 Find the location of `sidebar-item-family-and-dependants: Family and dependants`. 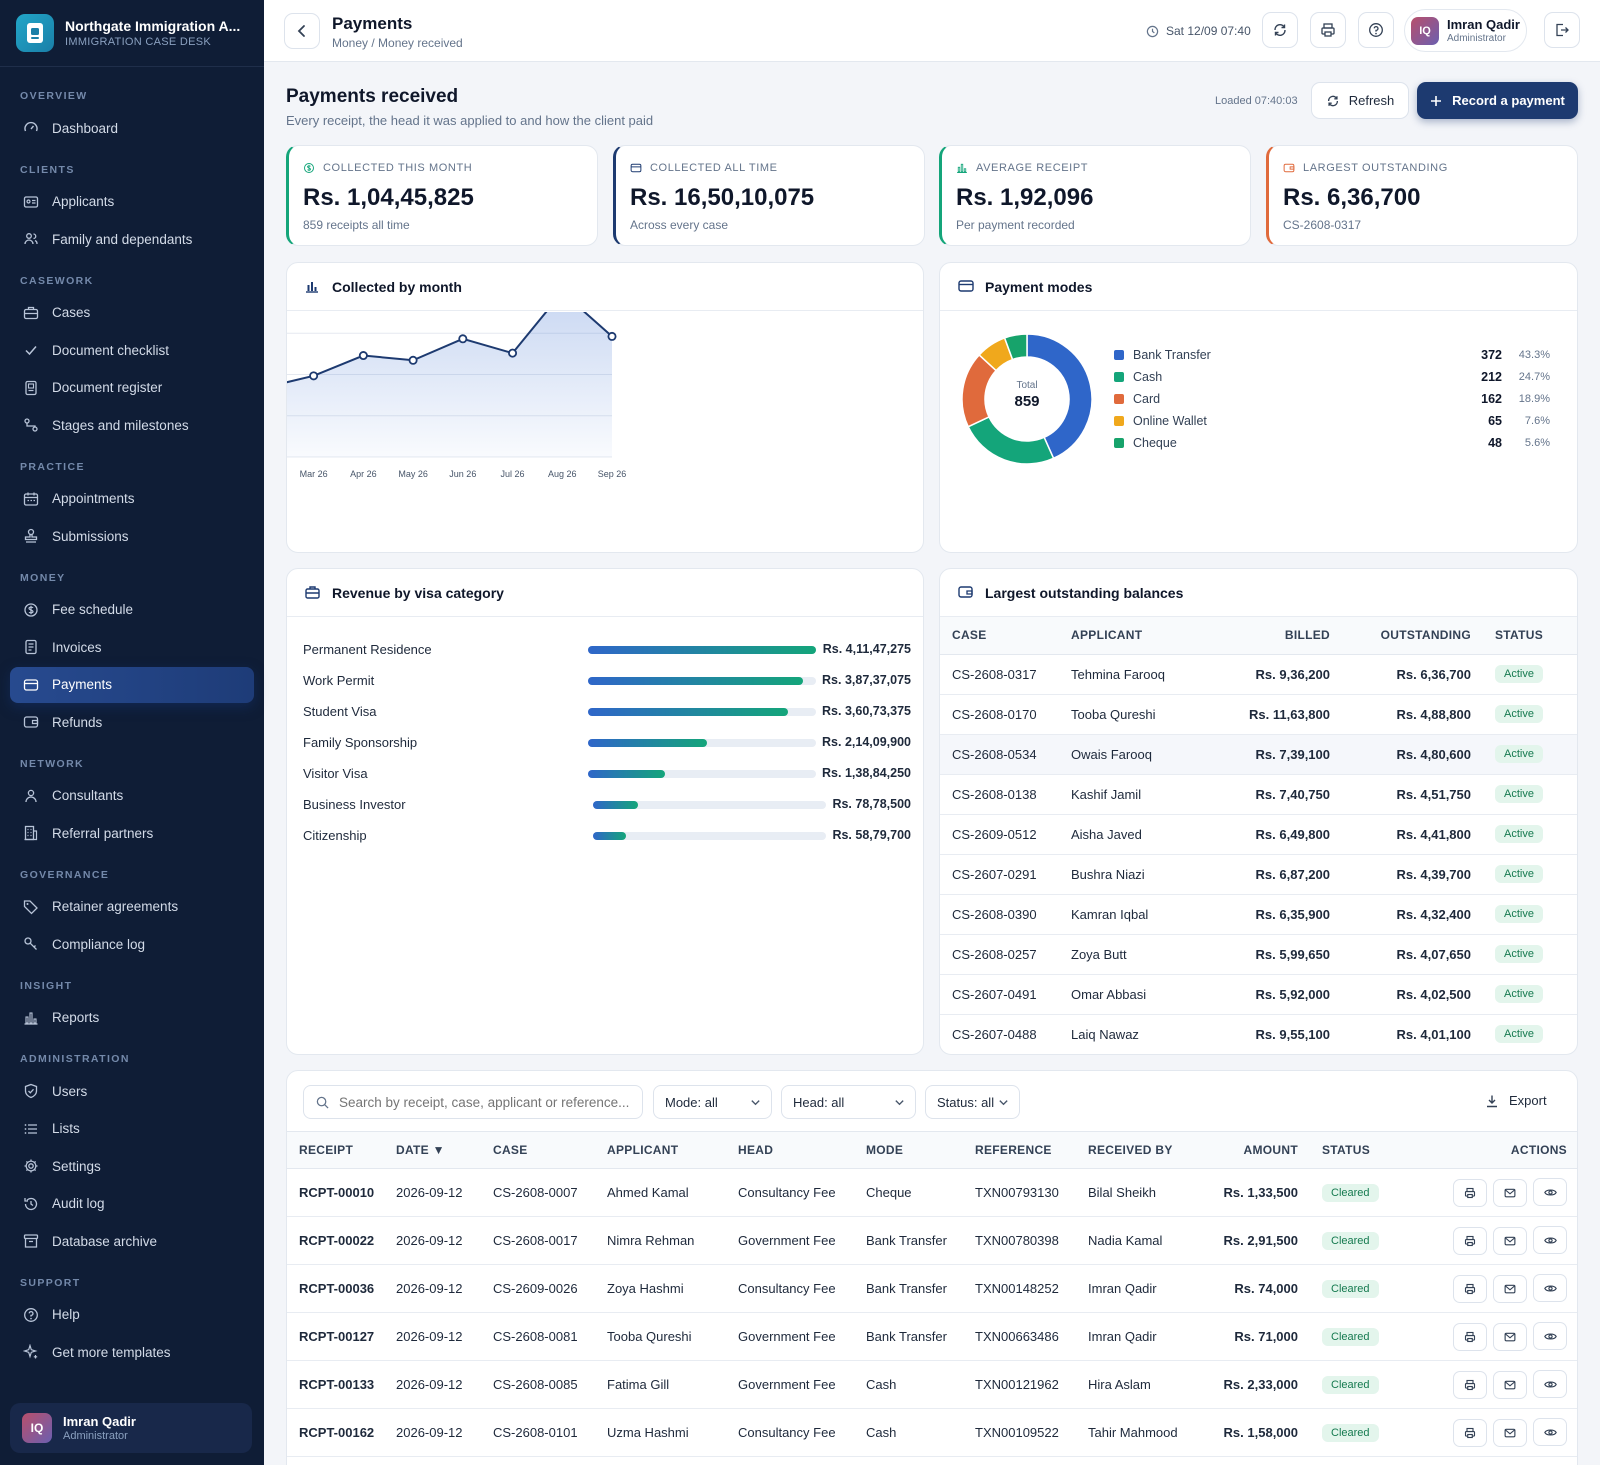

sidebar-item-family-and-dependants: Family and dependants is located at coordinates (132, 239).